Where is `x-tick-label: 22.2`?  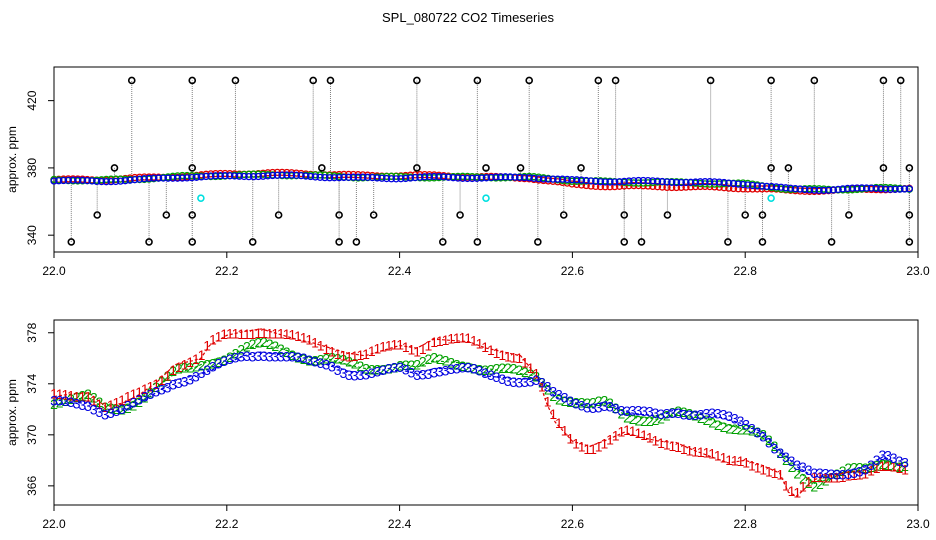 x-tick-label: 22.2 is located at coordinates (227, 271).